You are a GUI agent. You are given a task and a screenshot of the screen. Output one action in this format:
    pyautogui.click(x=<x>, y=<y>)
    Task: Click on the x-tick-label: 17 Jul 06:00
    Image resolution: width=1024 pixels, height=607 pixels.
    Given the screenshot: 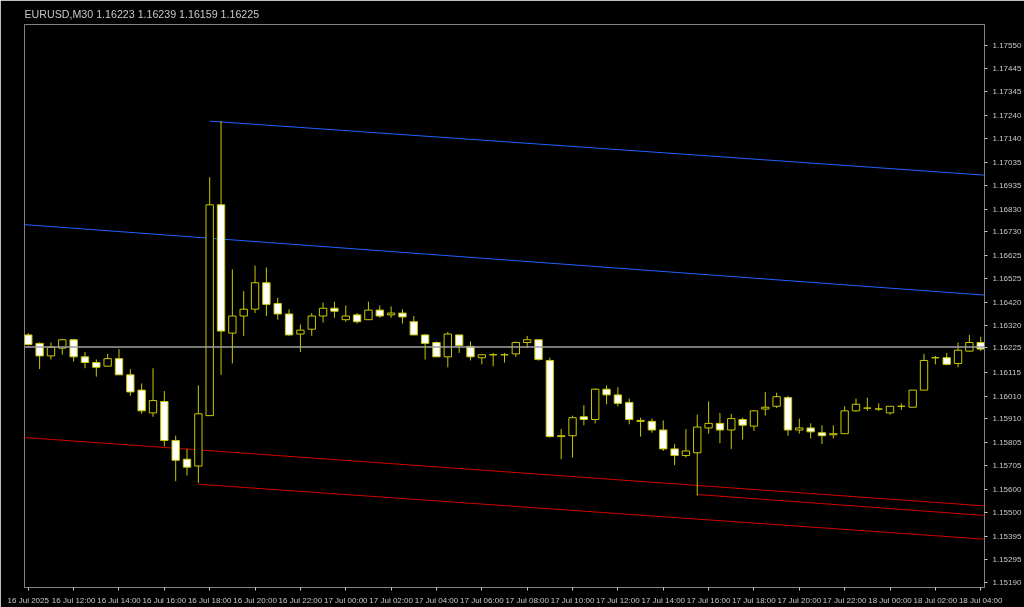 What is the action you would take?
    pyautogui.click(x=482, y=600)
    